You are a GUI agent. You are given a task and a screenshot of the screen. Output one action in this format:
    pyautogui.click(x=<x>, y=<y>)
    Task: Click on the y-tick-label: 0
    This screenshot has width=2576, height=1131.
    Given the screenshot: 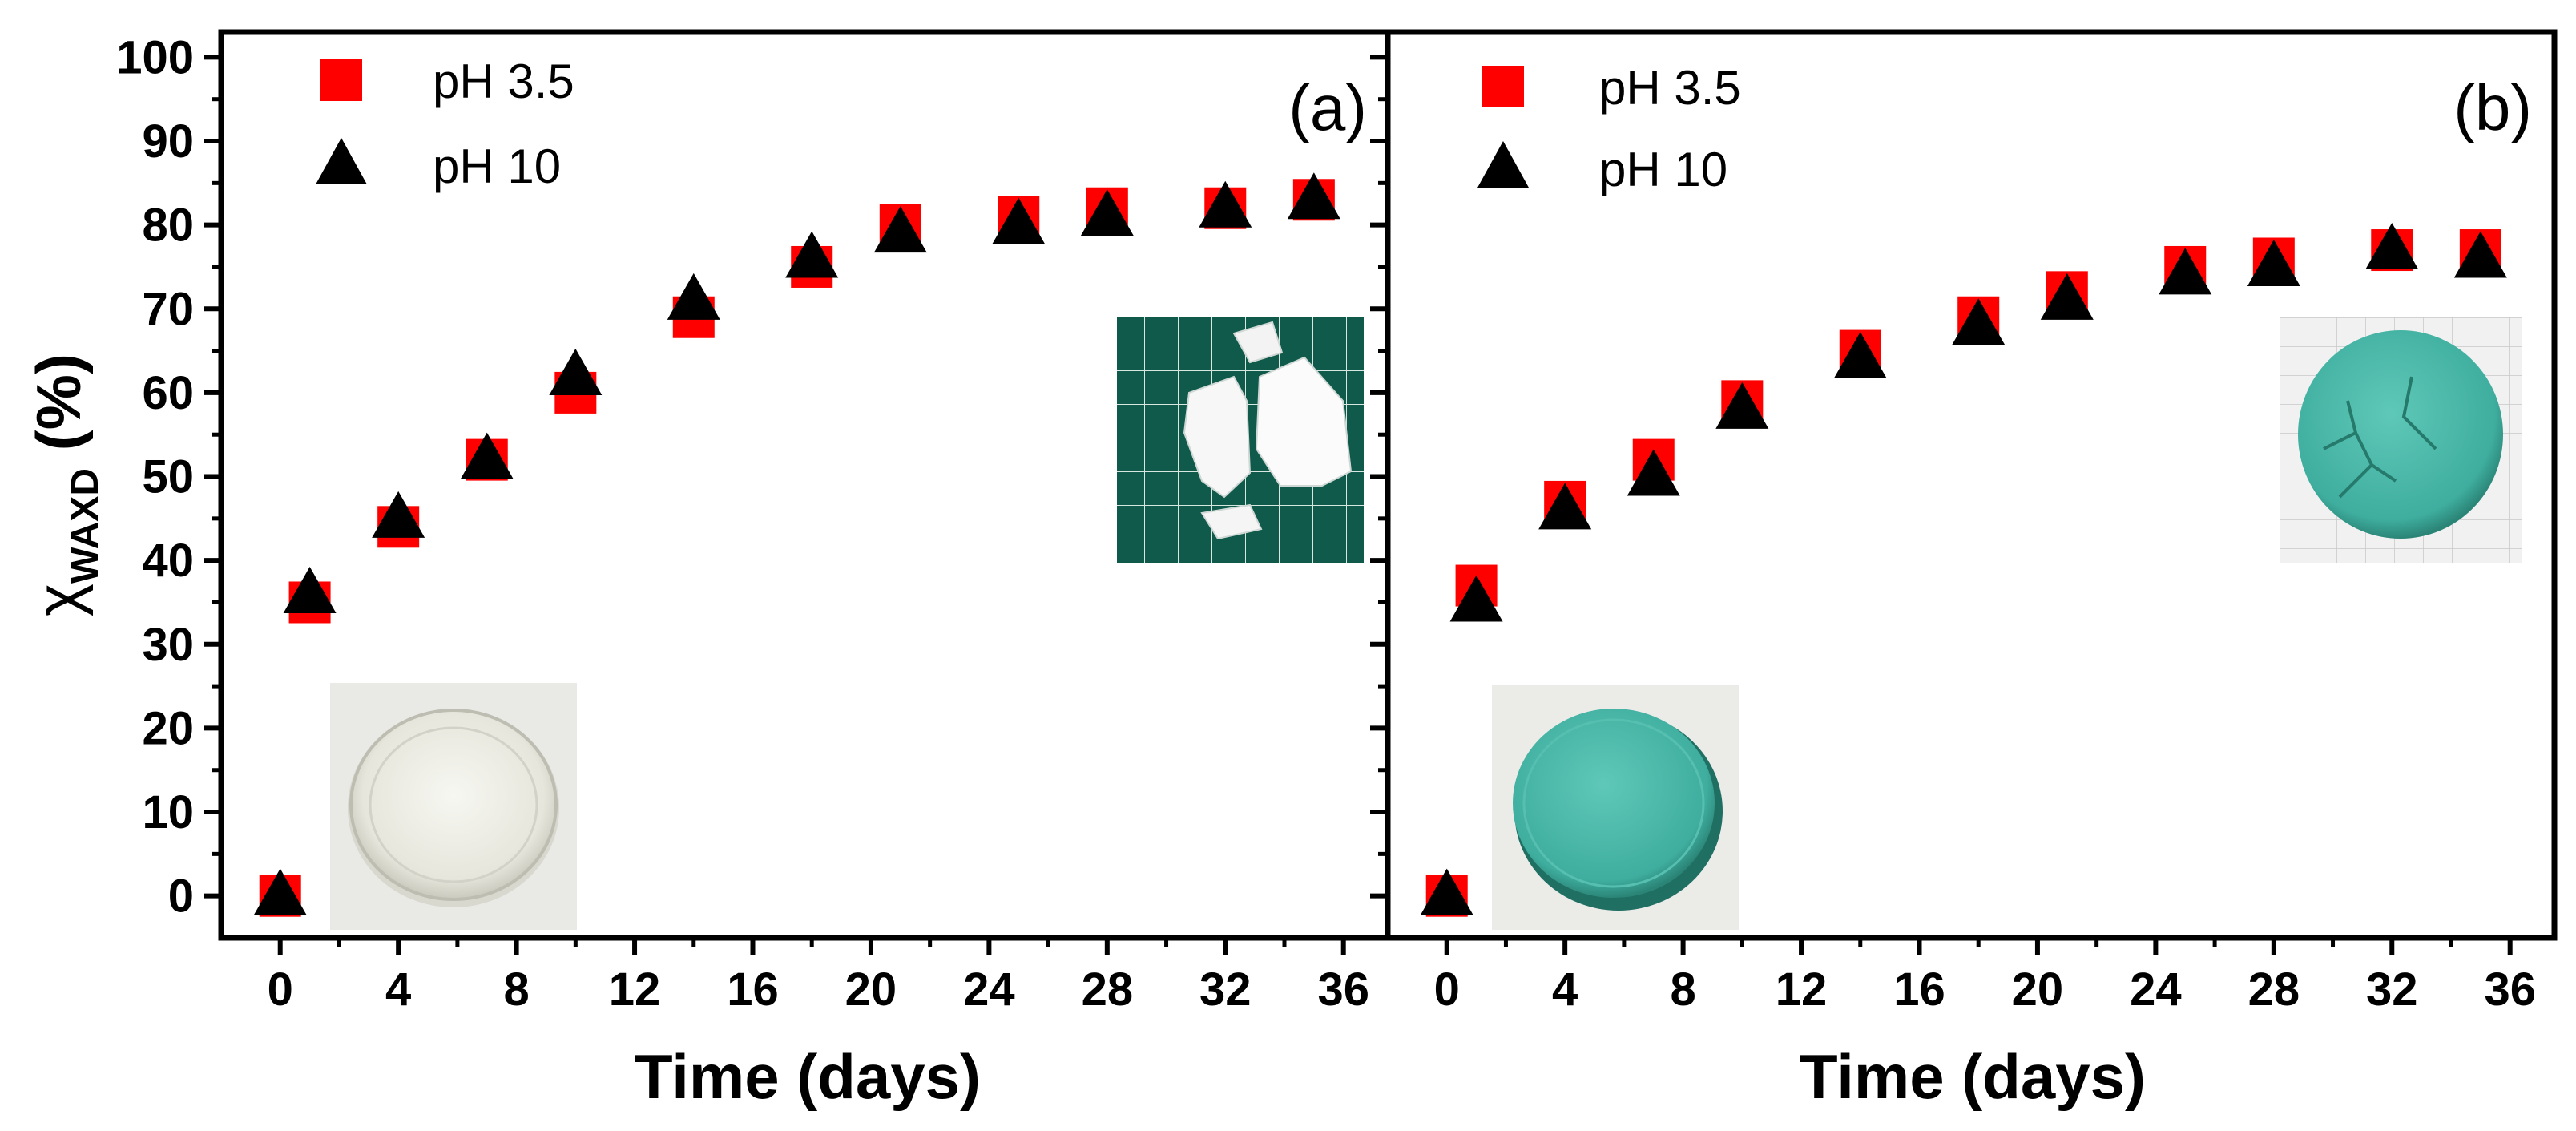 What is the action you would take?
    pyautogui.click(x=181, y=897)
    